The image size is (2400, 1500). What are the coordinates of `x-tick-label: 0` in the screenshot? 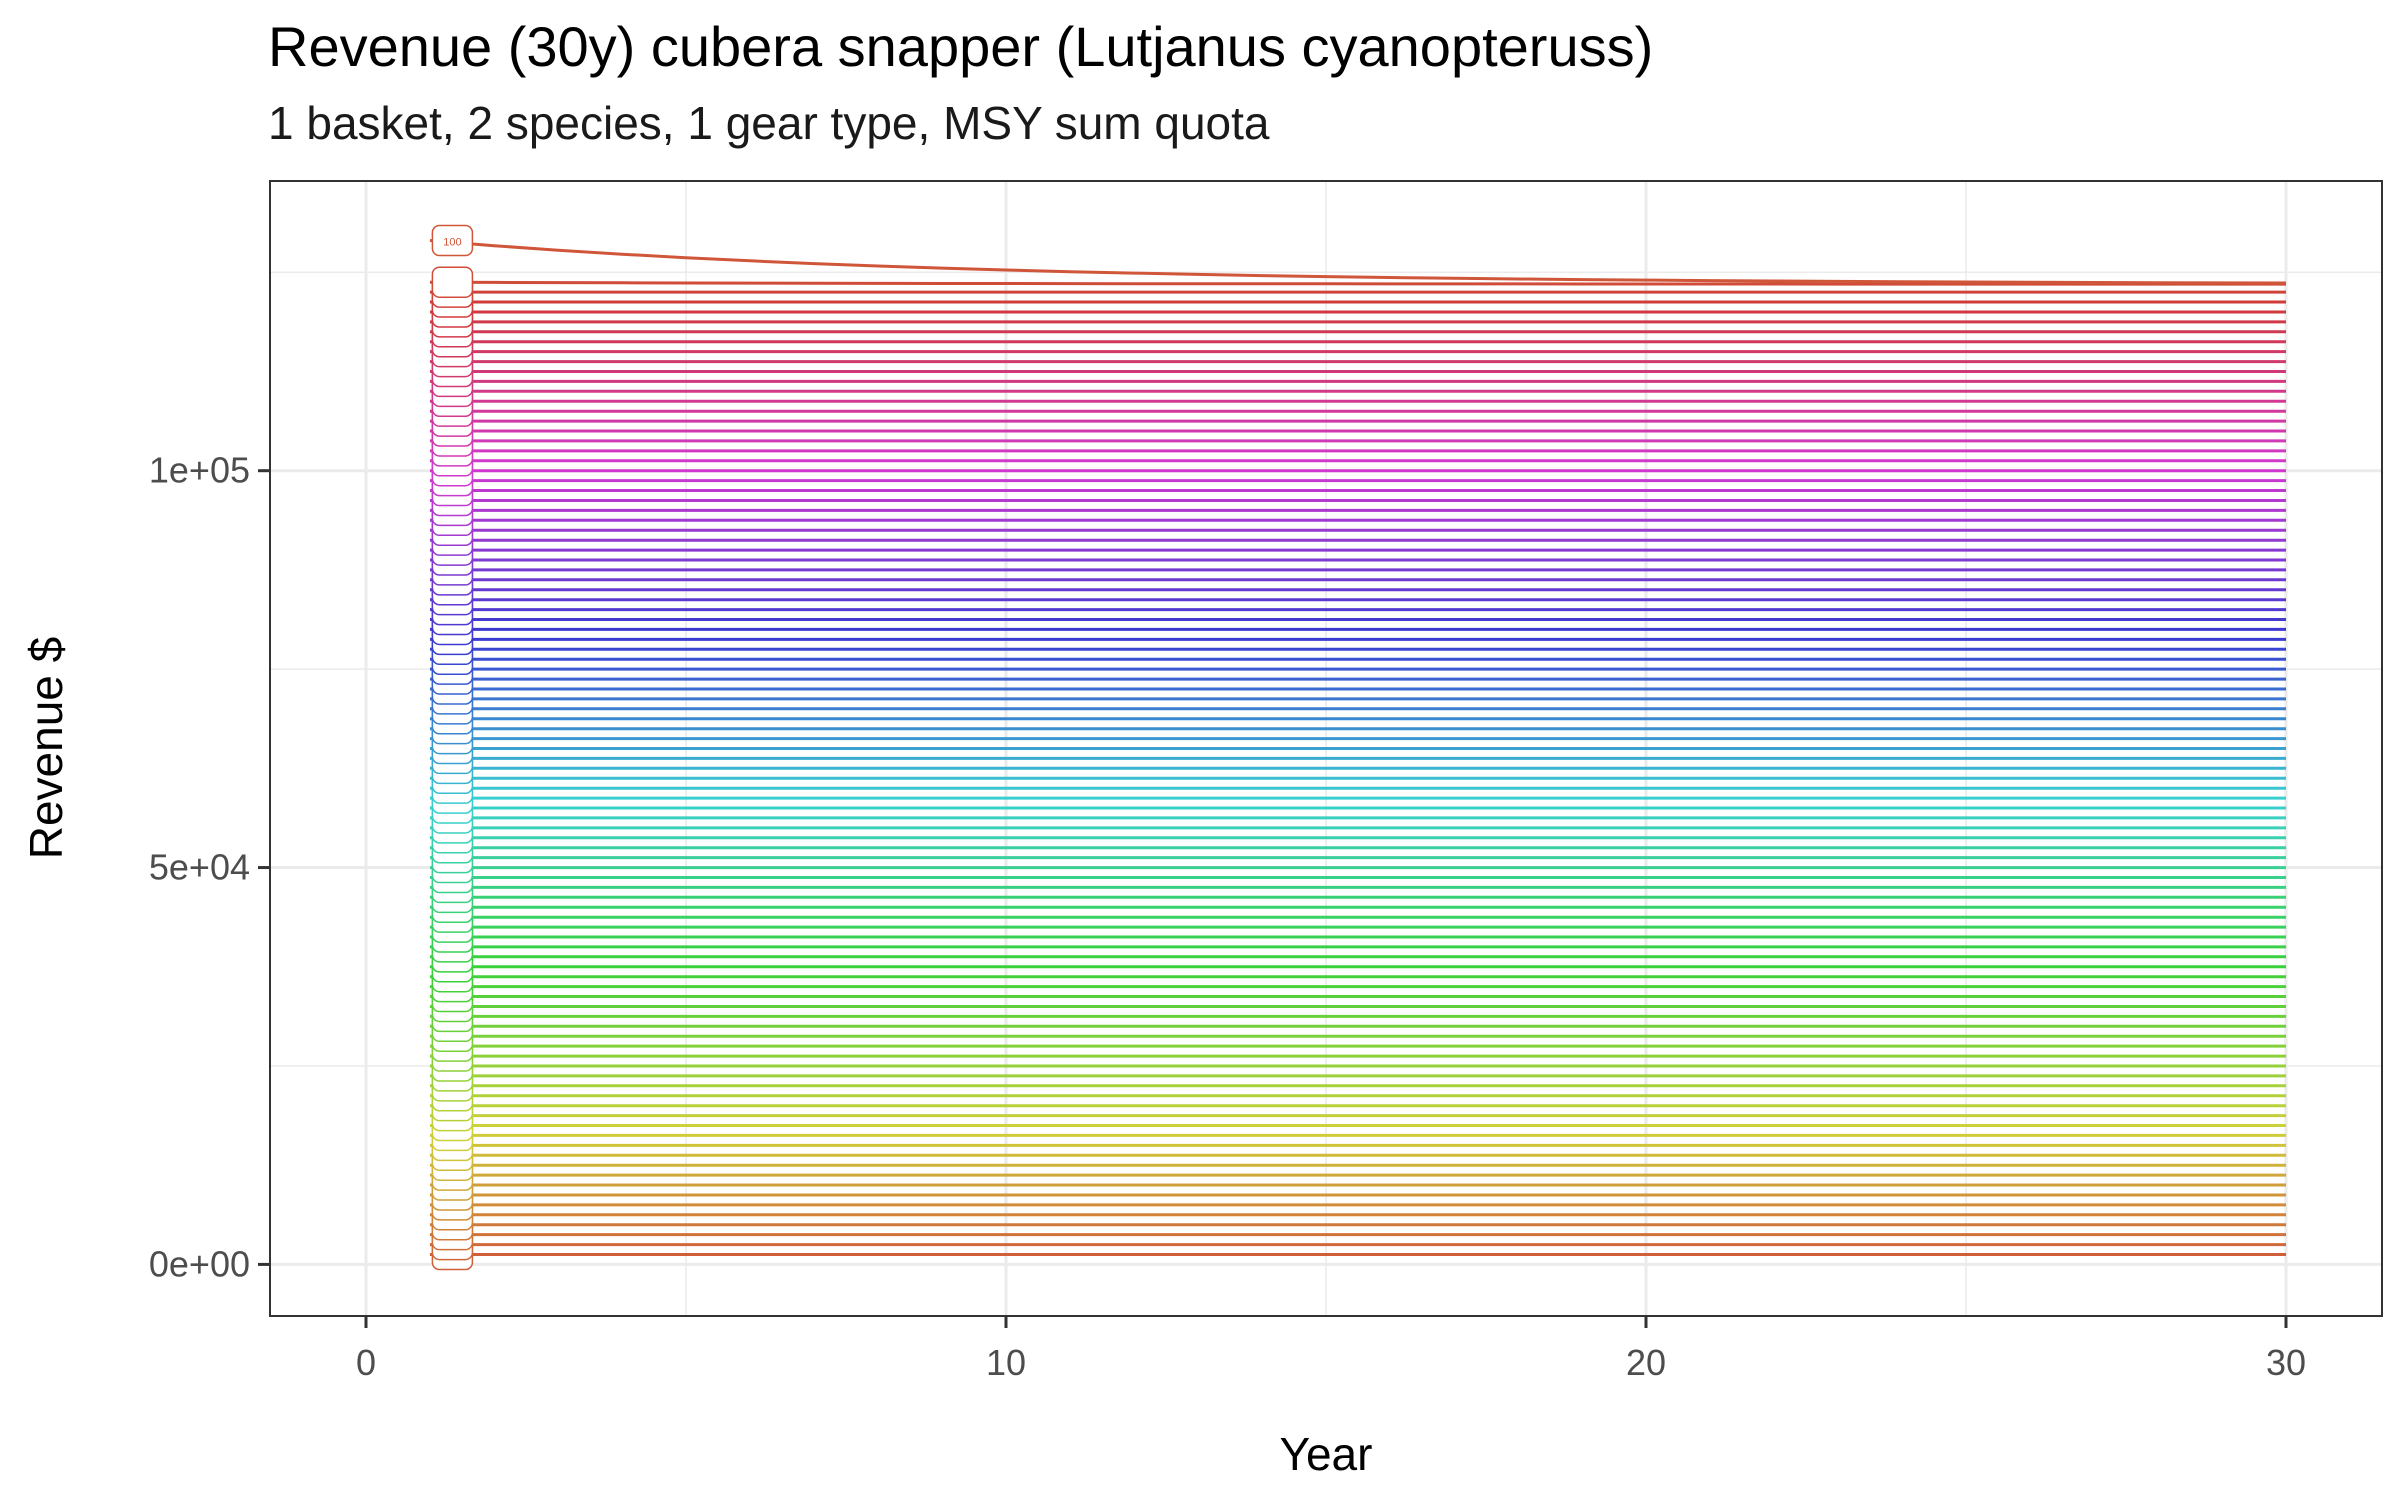 It's located at (366, 1362).